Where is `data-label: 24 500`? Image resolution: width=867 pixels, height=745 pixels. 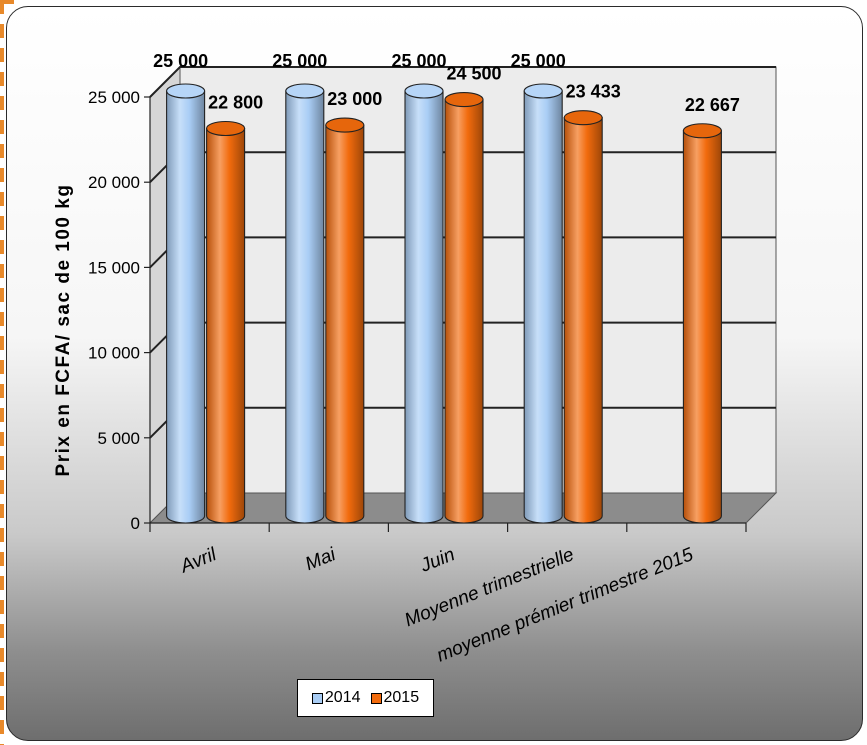 data-label: 24 500 is located at coordinates (473, 74).